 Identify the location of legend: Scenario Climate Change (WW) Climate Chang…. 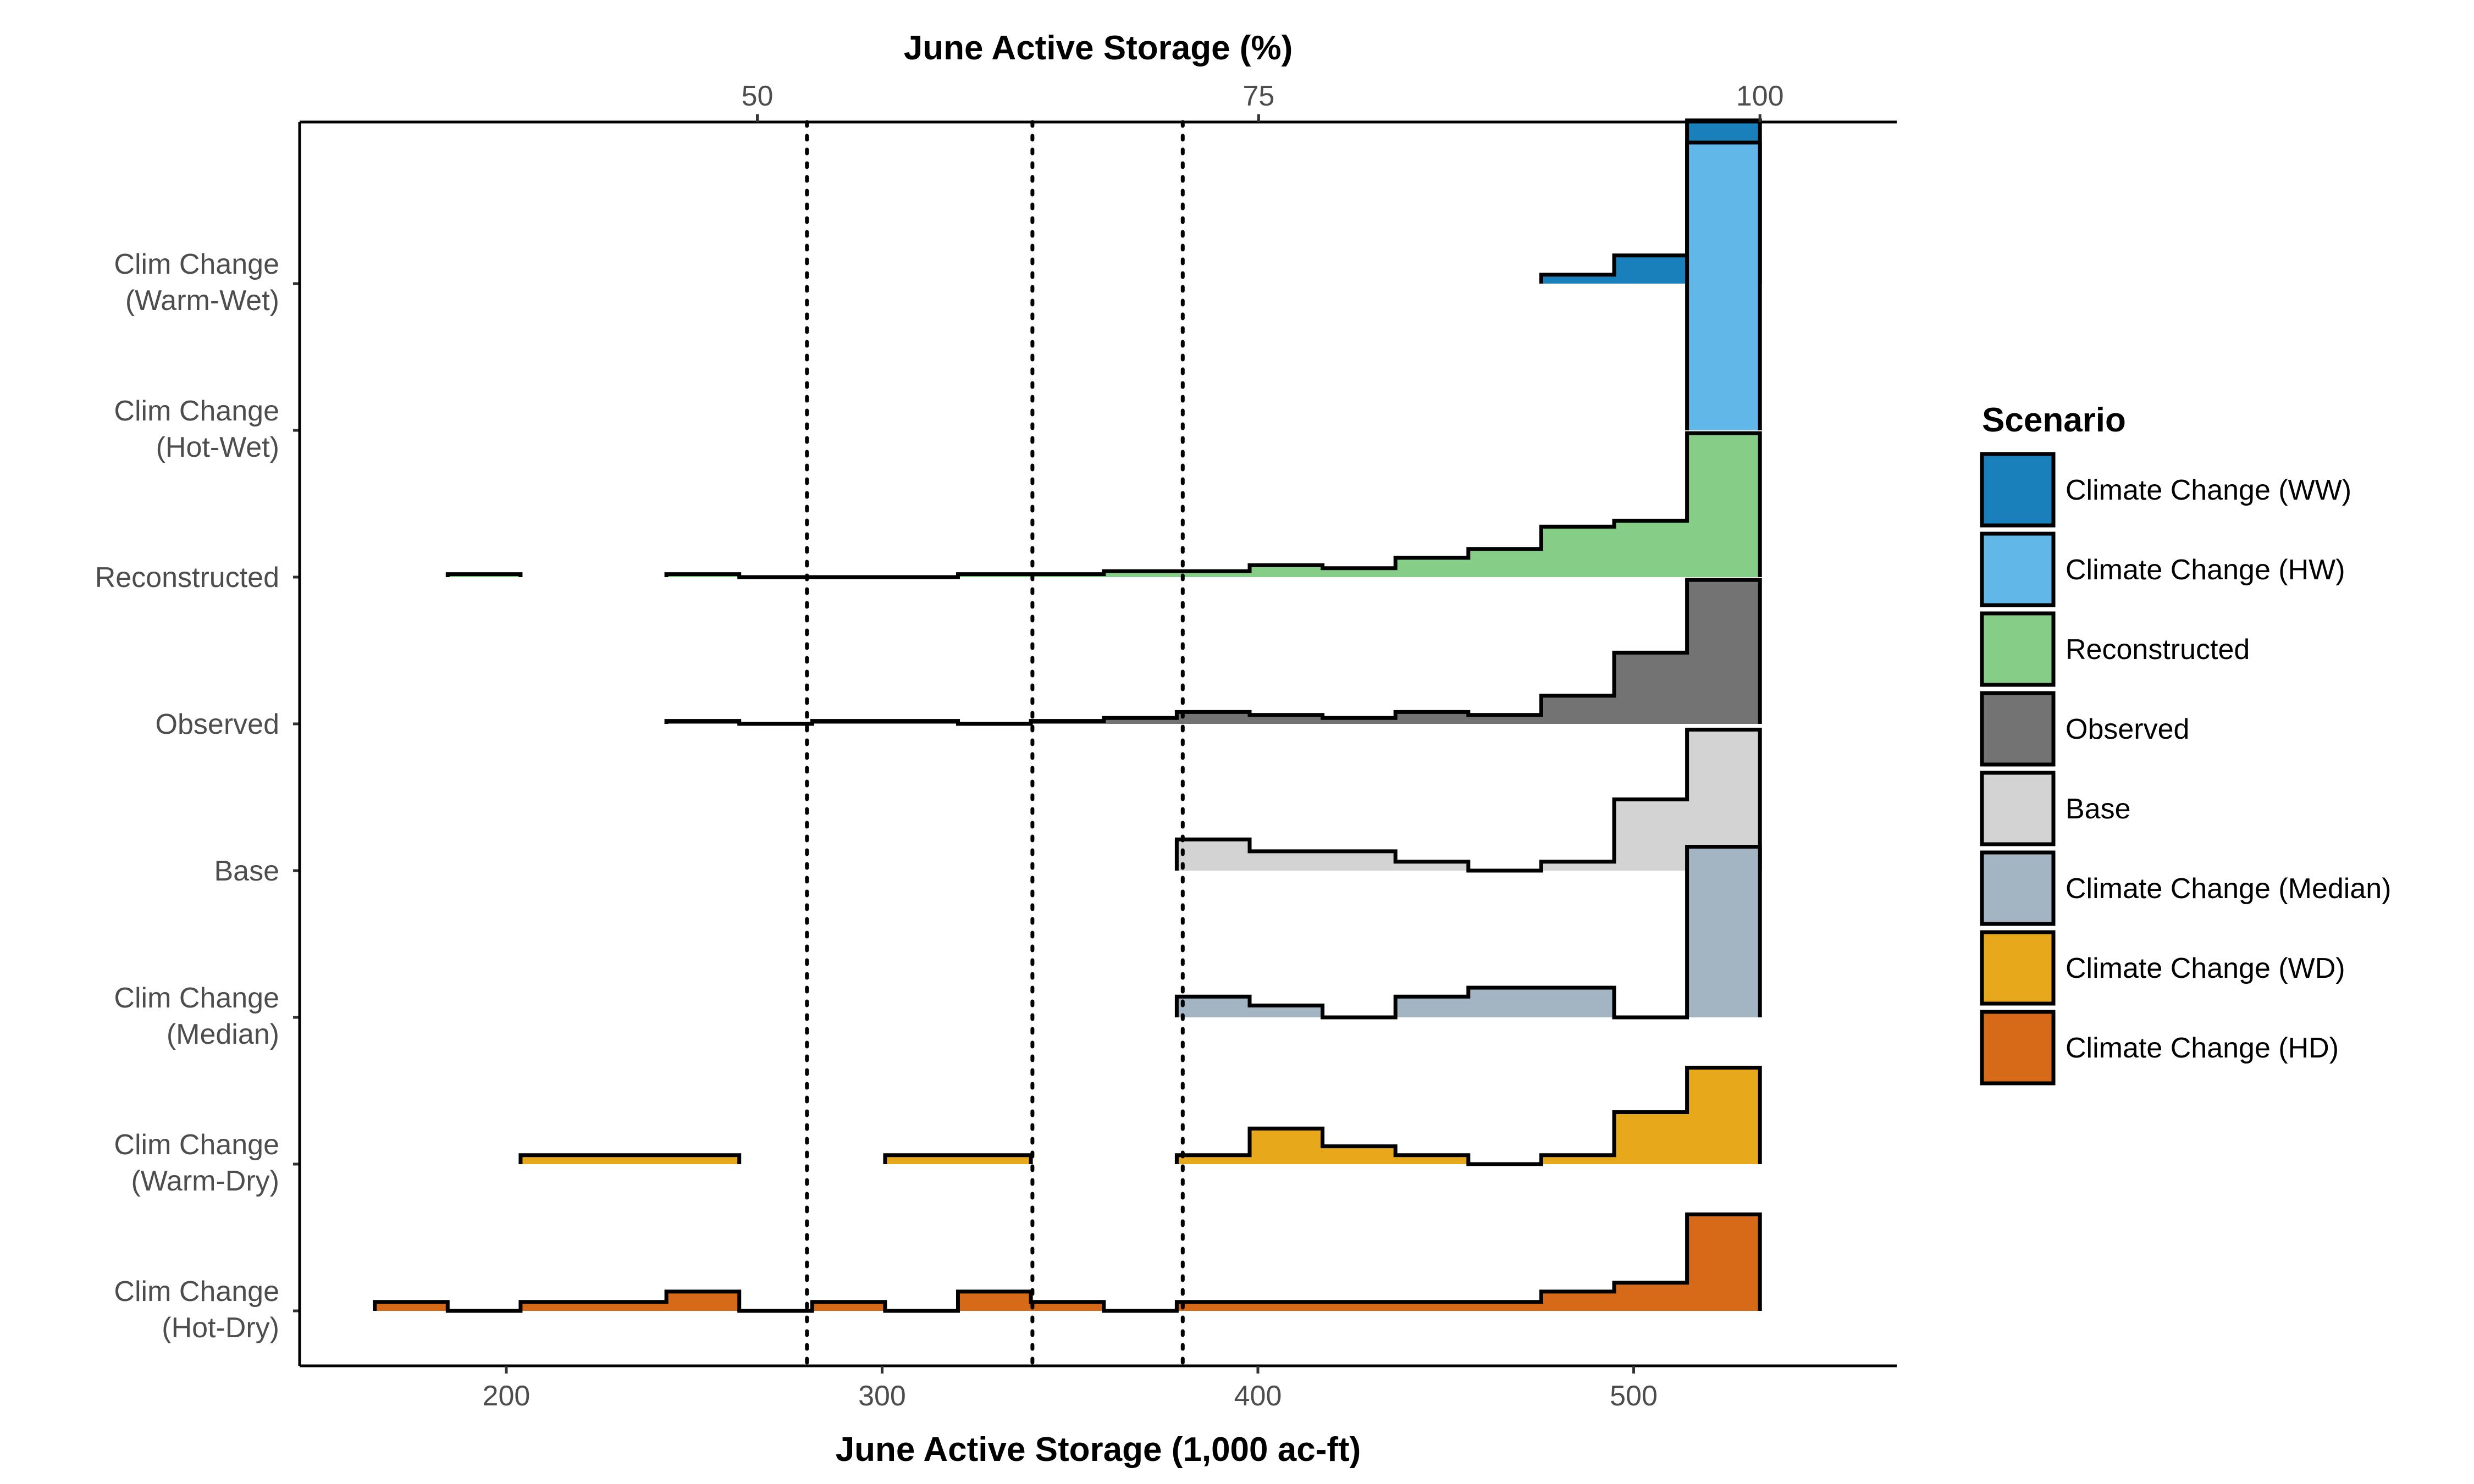
(2186, 743).